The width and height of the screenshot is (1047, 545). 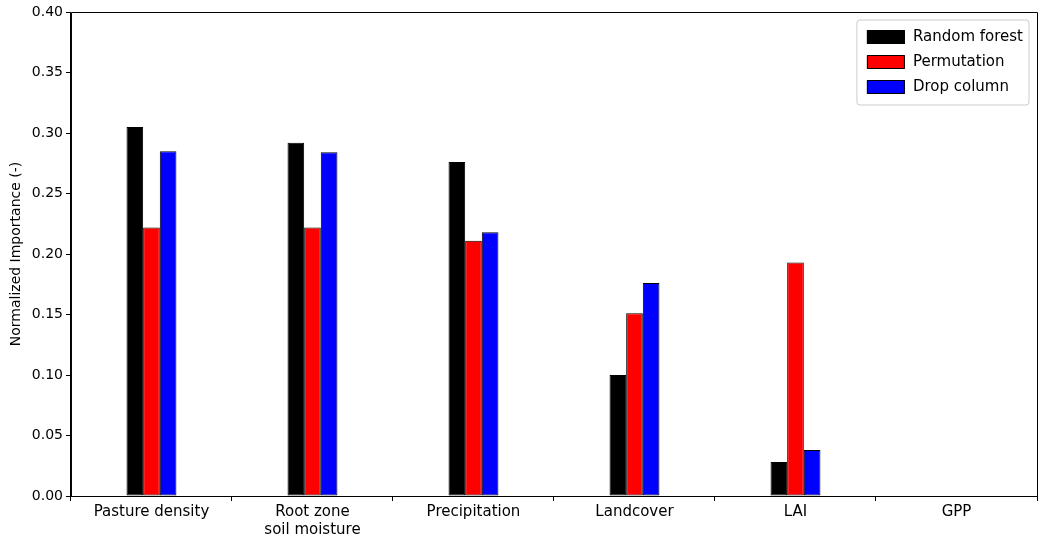 I want to click on legend-label: Random forest, so click(x=968, y=35).